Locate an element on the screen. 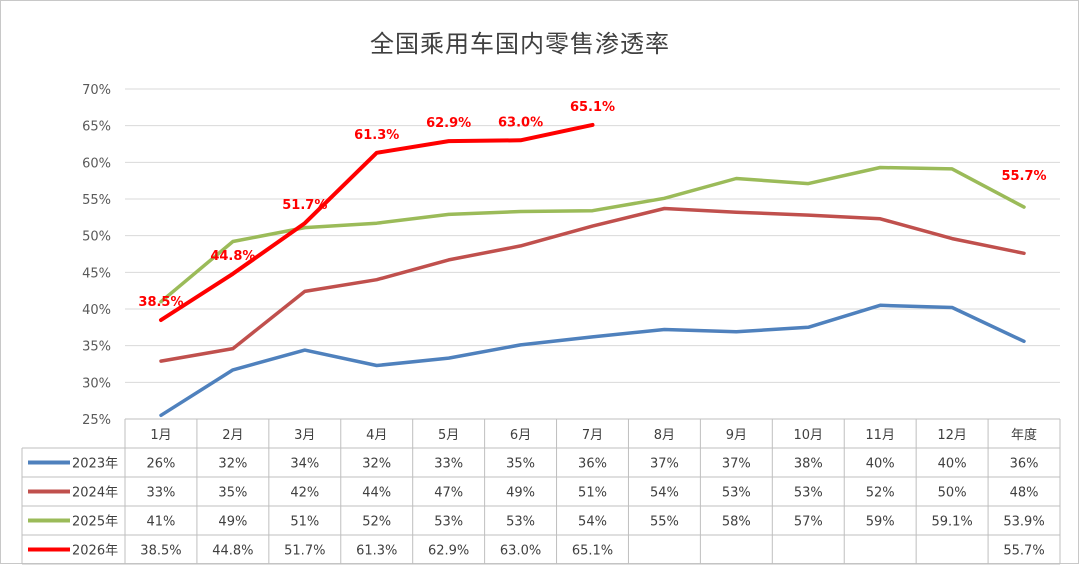 The width and height of the screenshot is (1080, 565). table-cell: 57% is located at coordinates (808, 522).